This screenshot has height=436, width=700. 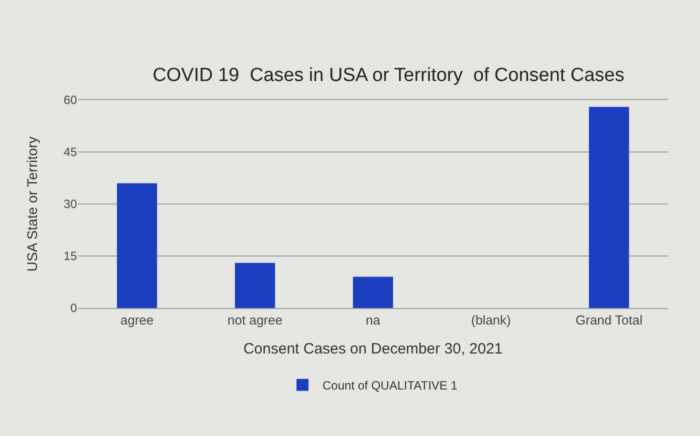 What do you see at coordinates (373, 349) in the screenshot?
I see `x-axis-title: Consent Cases on December 30, 2021` at bounding box center [373, 349].